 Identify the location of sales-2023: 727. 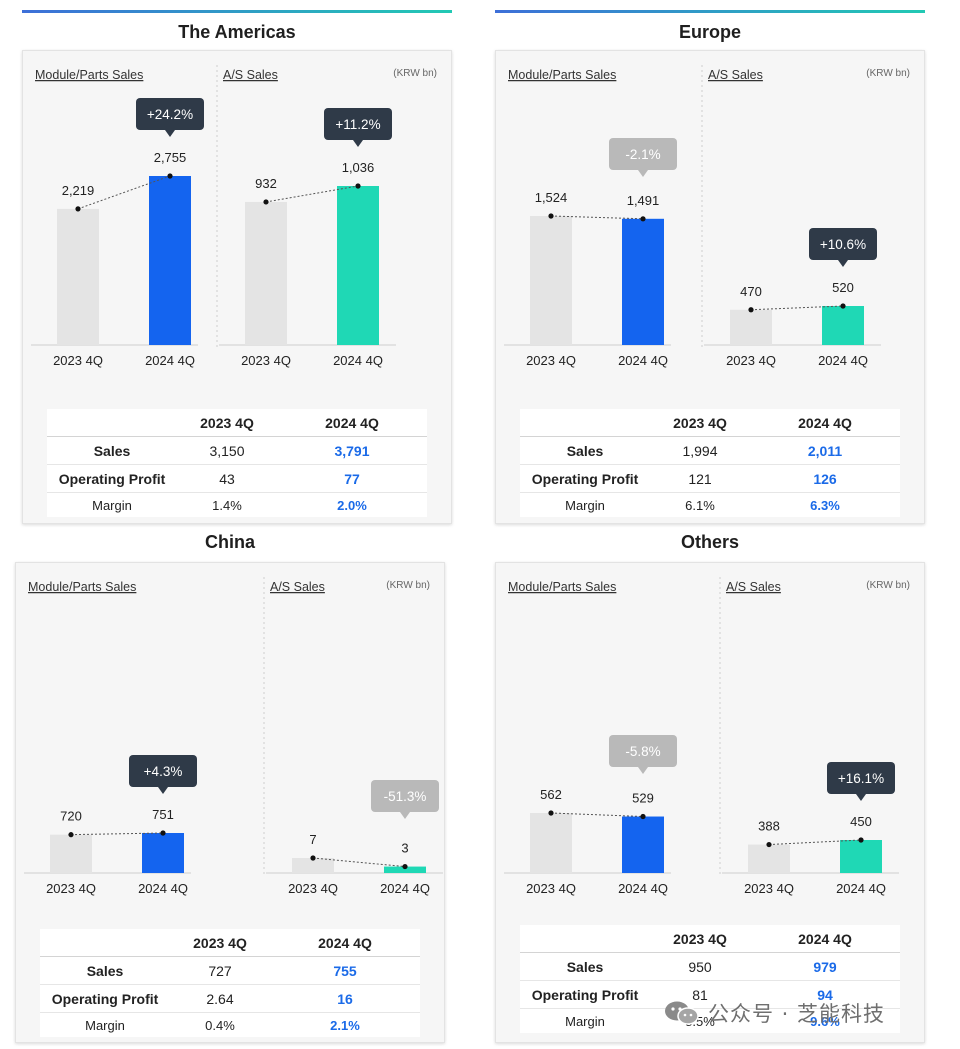
(220, 970).